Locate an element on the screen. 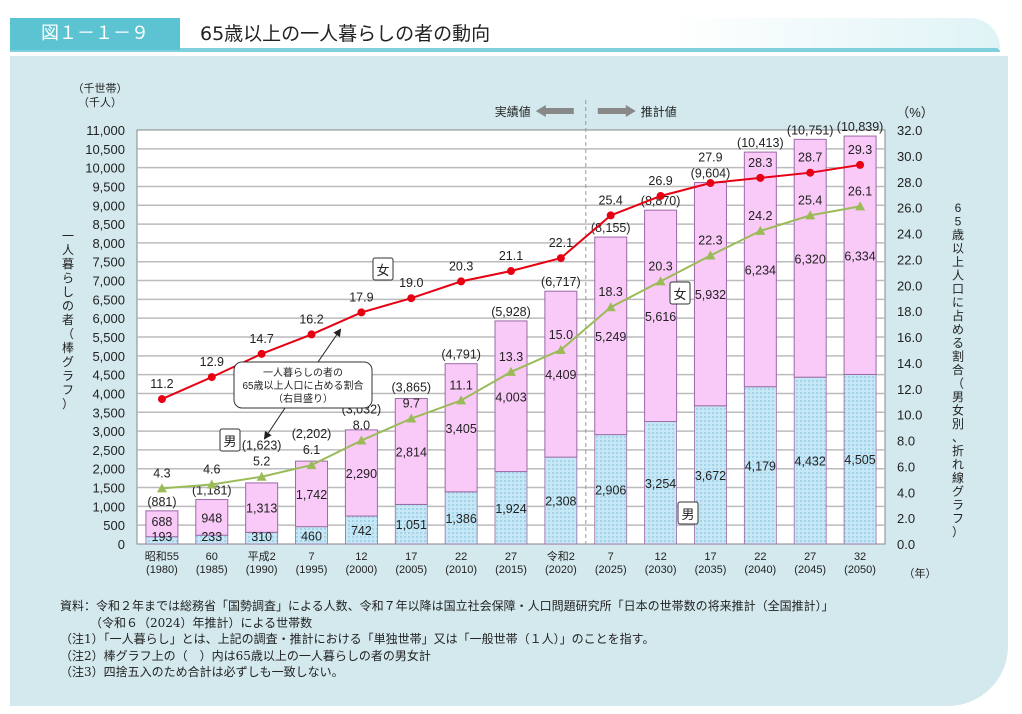 Image resolution: width=1022 pixels, height=714 pixels. note-3: （注3）四捨五入のため合計は必ずしも一致しない。 is located at coordinates (202, 672).